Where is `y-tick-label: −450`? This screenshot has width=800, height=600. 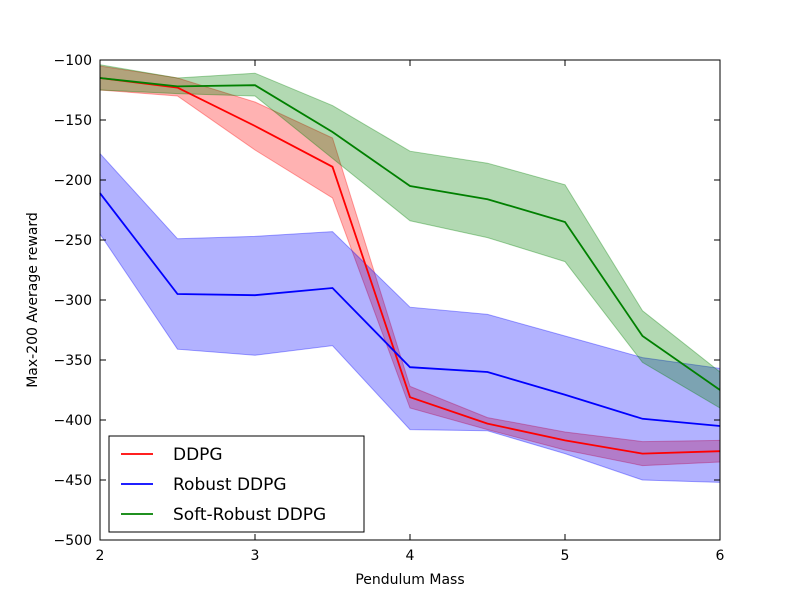 y-tick-label: −450 is located at coordinates (73, 481).